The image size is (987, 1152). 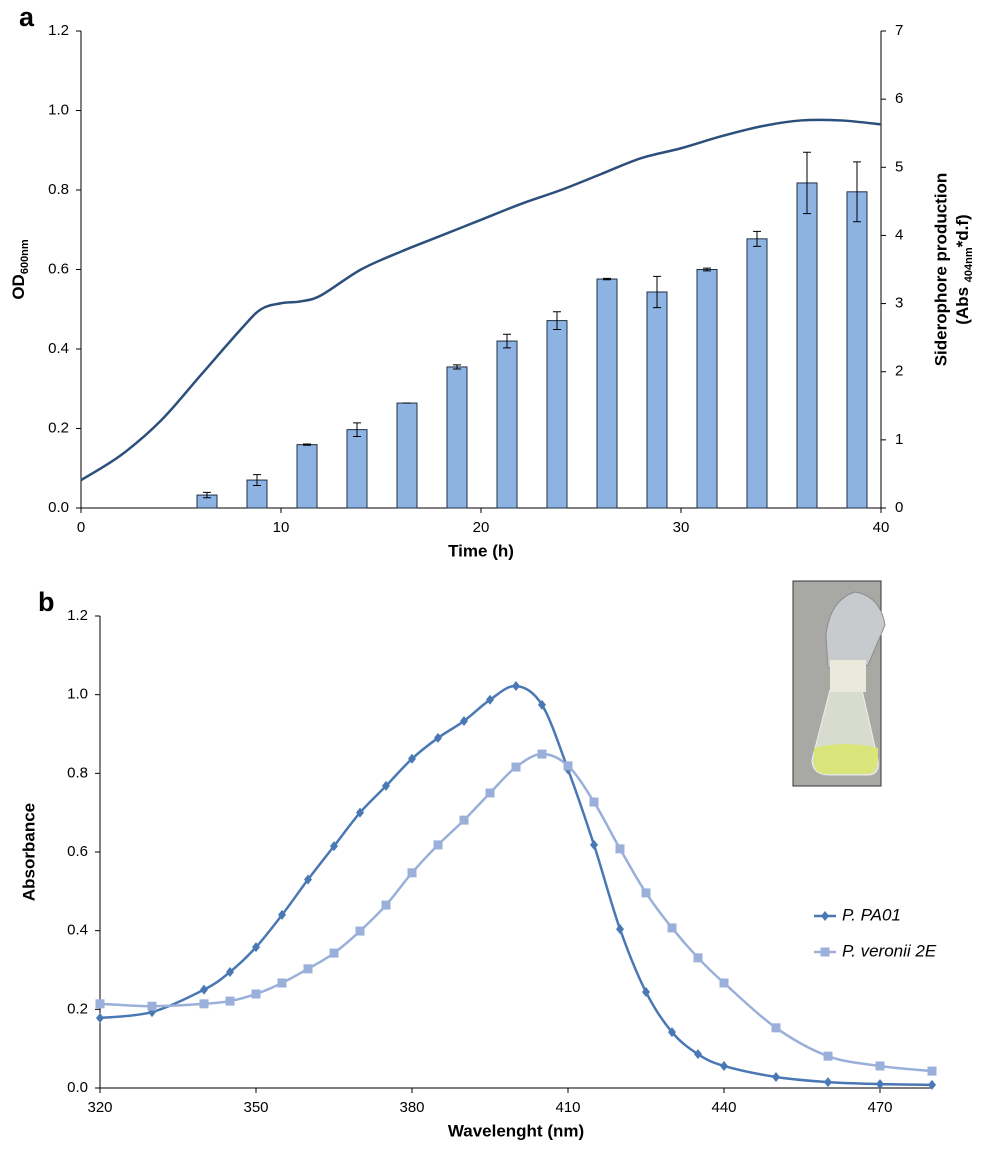 What do you see at coordinates (25, 256) in the screenshot?
I see `y-axis-title-part: 600nm` at bounding box center [25, 256].